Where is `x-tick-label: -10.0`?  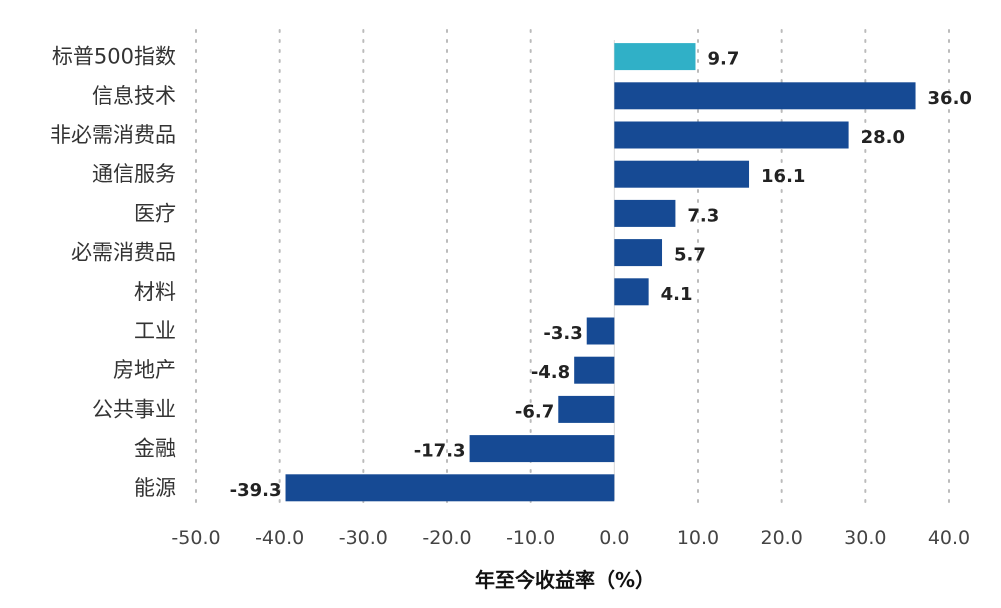 x-tick-label: -10.0 is located at coordinates (530, 538).